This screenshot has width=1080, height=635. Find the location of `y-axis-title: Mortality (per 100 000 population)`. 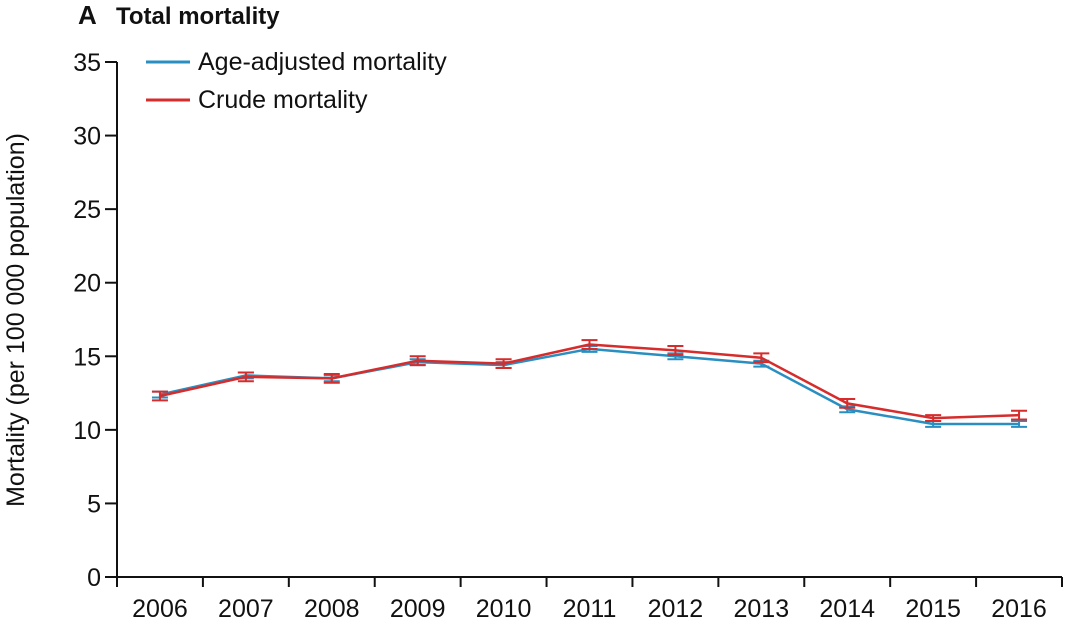

y-axis-title: Mortality (per 100 000 population) is located at coordinates (16, 320).